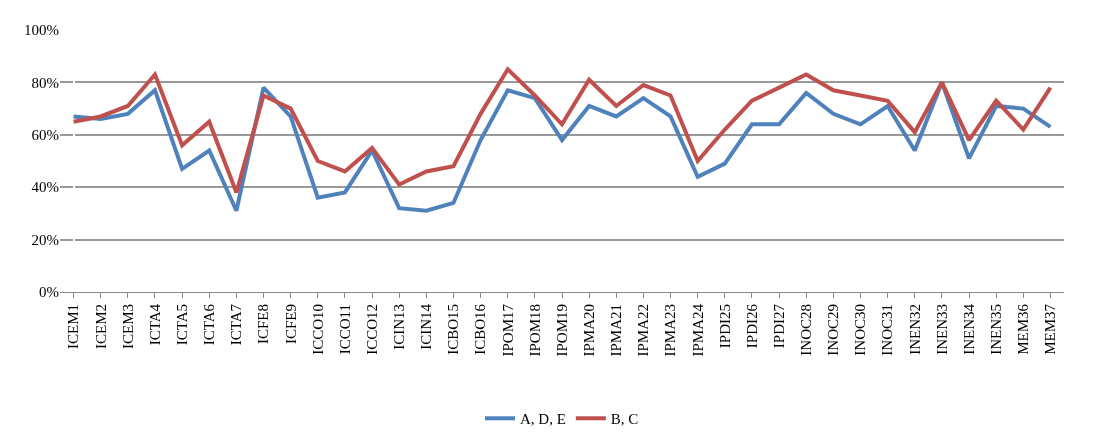 The width and height of the screenshot is (1104, 447). Describe the element at coordinates (724, 326) in the screenshot. I see `x-tick-label: IPDI25` at that location.